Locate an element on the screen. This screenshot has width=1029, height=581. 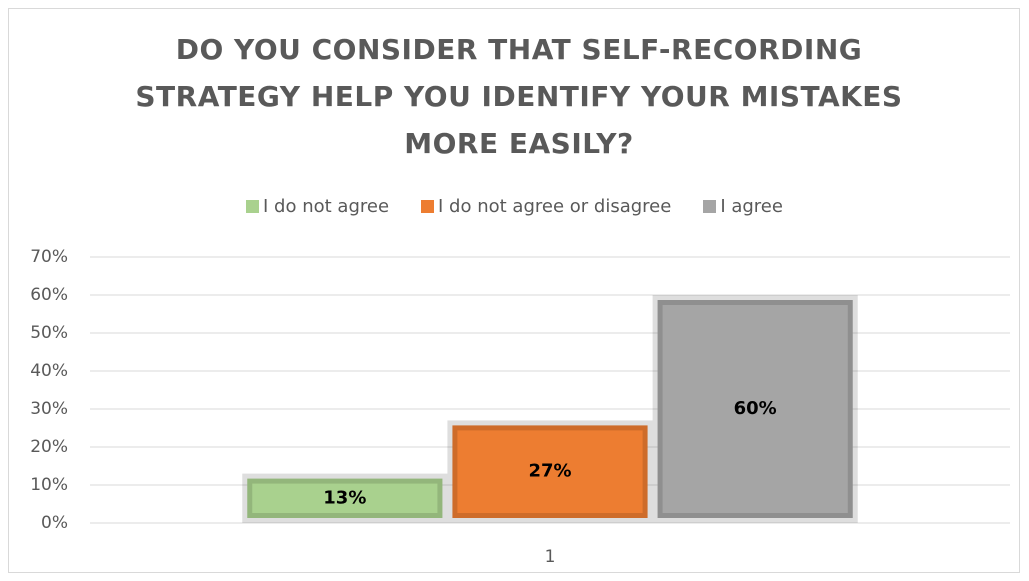
data-label: 60% is located at coordinates (755, 408).